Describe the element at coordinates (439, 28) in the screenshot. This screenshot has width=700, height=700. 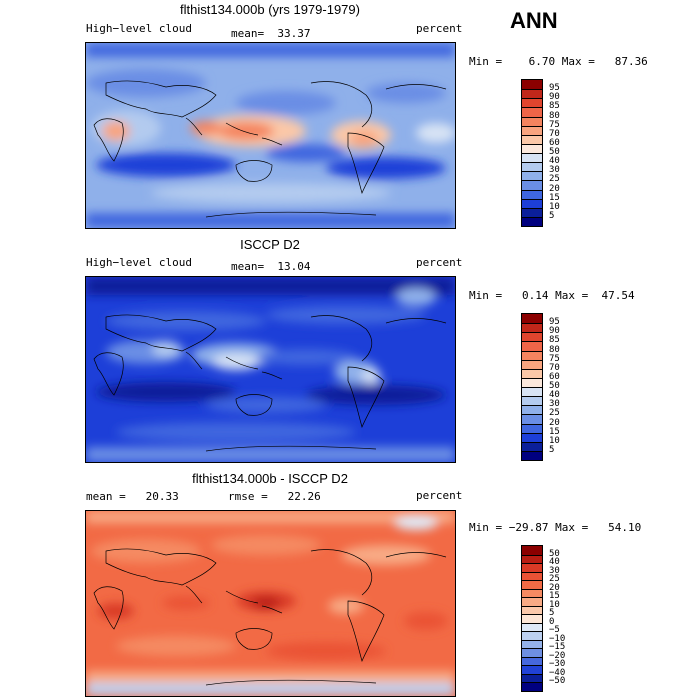
I see `panel1-unit-label: percent` at that location.